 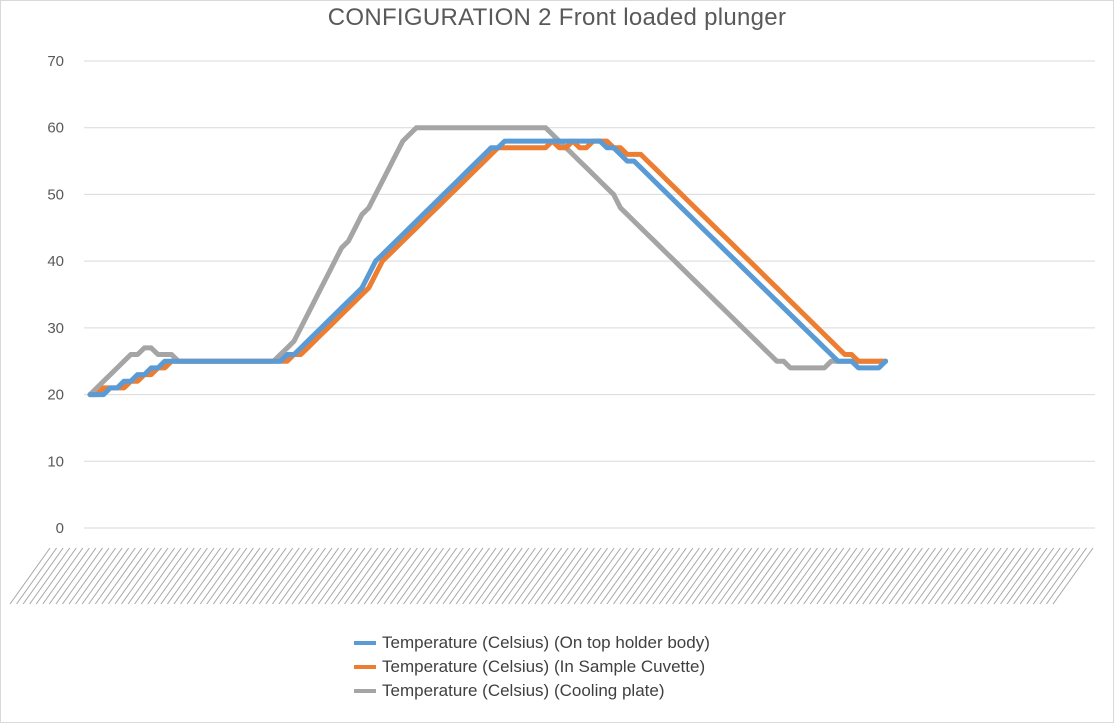 I want to click on legend-item-cooling-plate: Temperature (Celsius) (Cooling plate), so click(x=532, y=691).